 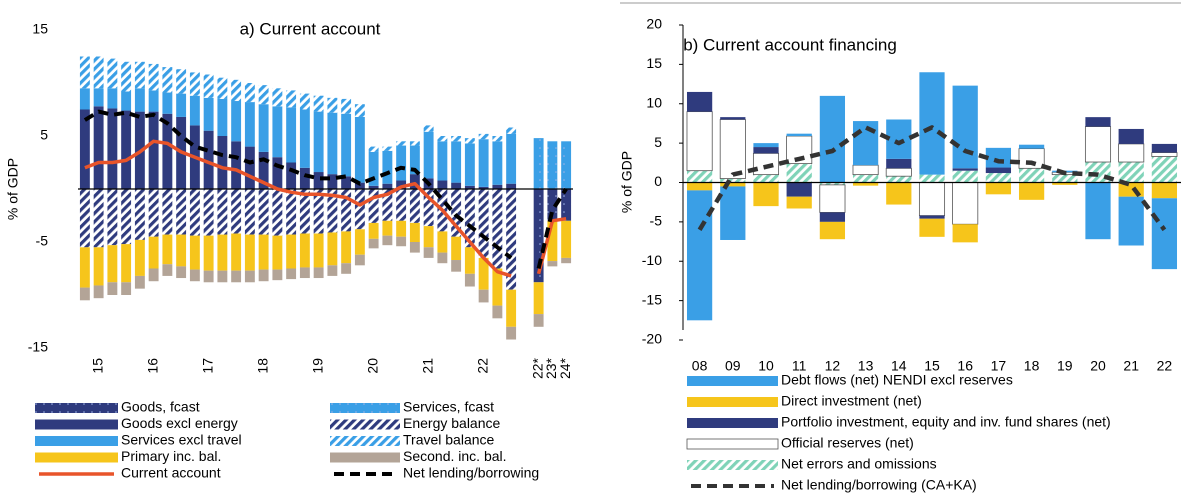 What do you see at coordinates (899, 366) in the screenshot?
I see `x-tick-label: 14` at bounding box center [899, 366].